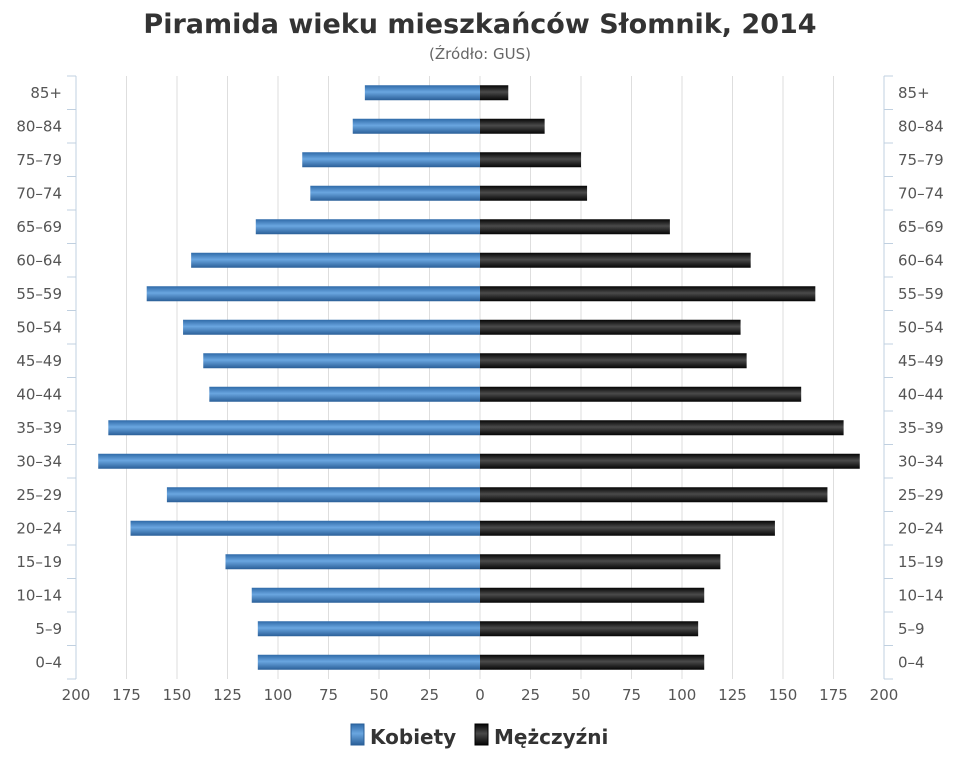 The width and height of the screenshot is (960, 768). I want to click on y-tick-label-right: 20–24, so click(921, 528).